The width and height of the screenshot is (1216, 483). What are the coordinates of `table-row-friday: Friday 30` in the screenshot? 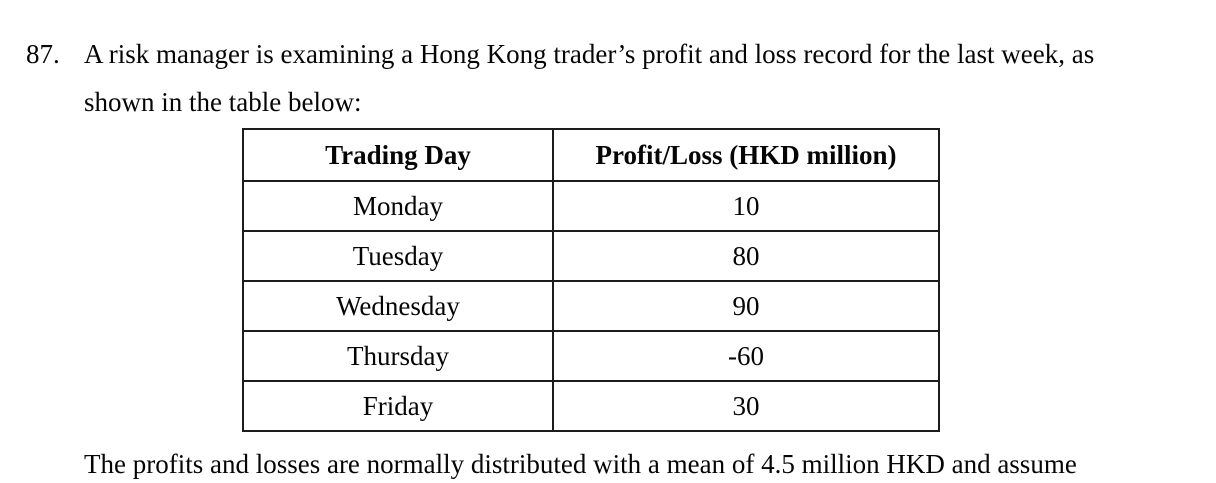 It's located at (591, 406).